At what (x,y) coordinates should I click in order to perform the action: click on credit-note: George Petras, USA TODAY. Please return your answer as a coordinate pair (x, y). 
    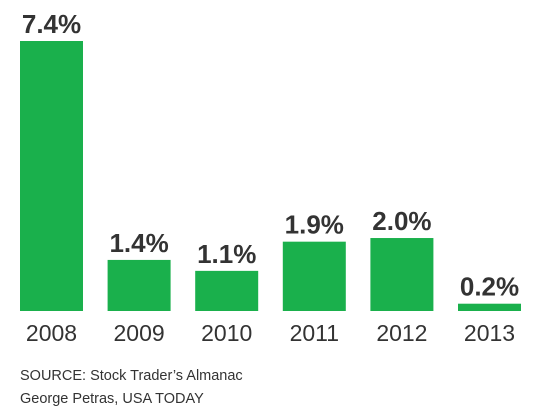
    Looking at the image, I should click on (112, 399).